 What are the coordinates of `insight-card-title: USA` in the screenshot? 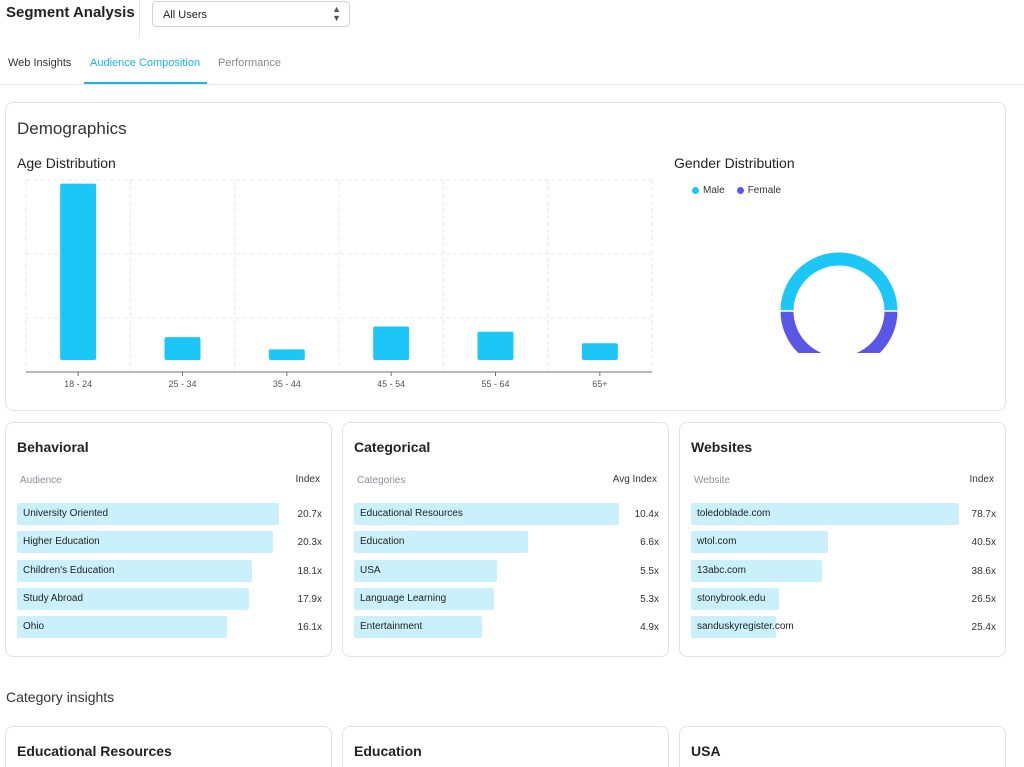 It's located at (706, 751).